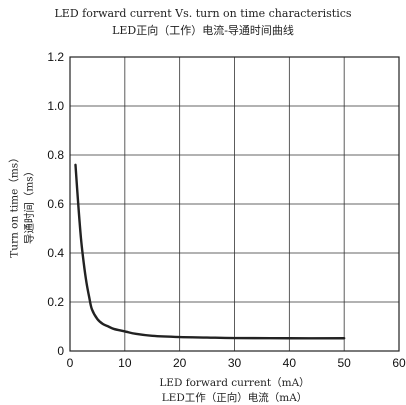  I want to click on y-tick-label: 0.4, so click(55, 253).